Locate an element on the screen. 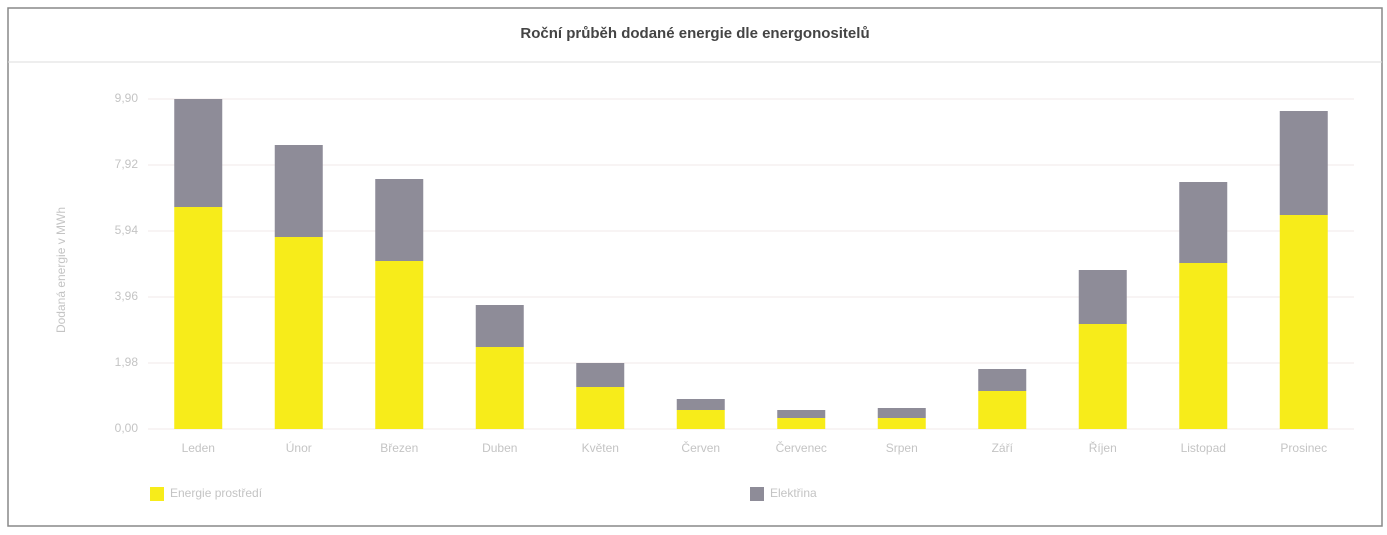 The image size is (1387, 535). x-tick-label: Říjen is located at coordinates (1103, 447).